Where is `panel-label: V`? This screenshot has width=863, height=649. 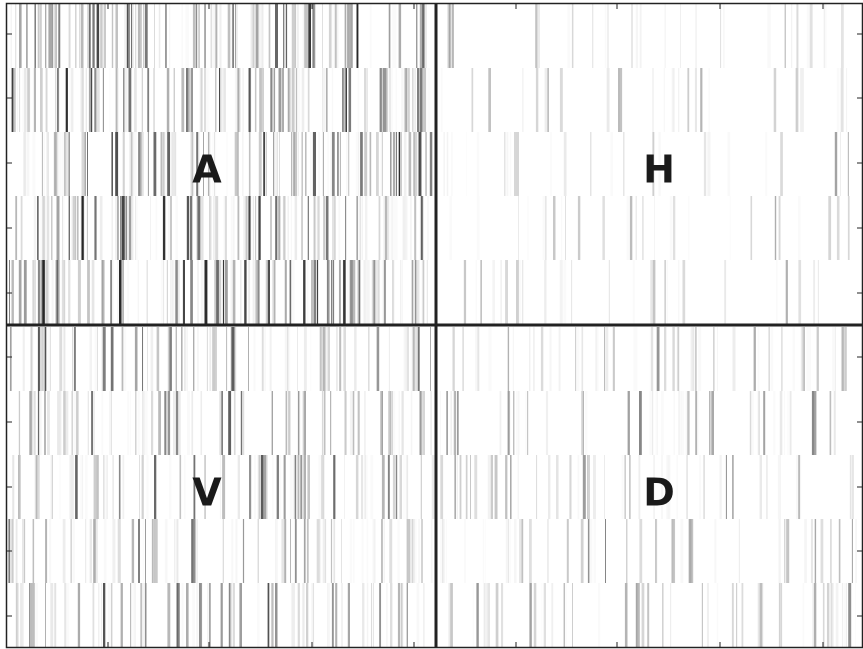 panel-label: V is located at coordinates (207, 493).